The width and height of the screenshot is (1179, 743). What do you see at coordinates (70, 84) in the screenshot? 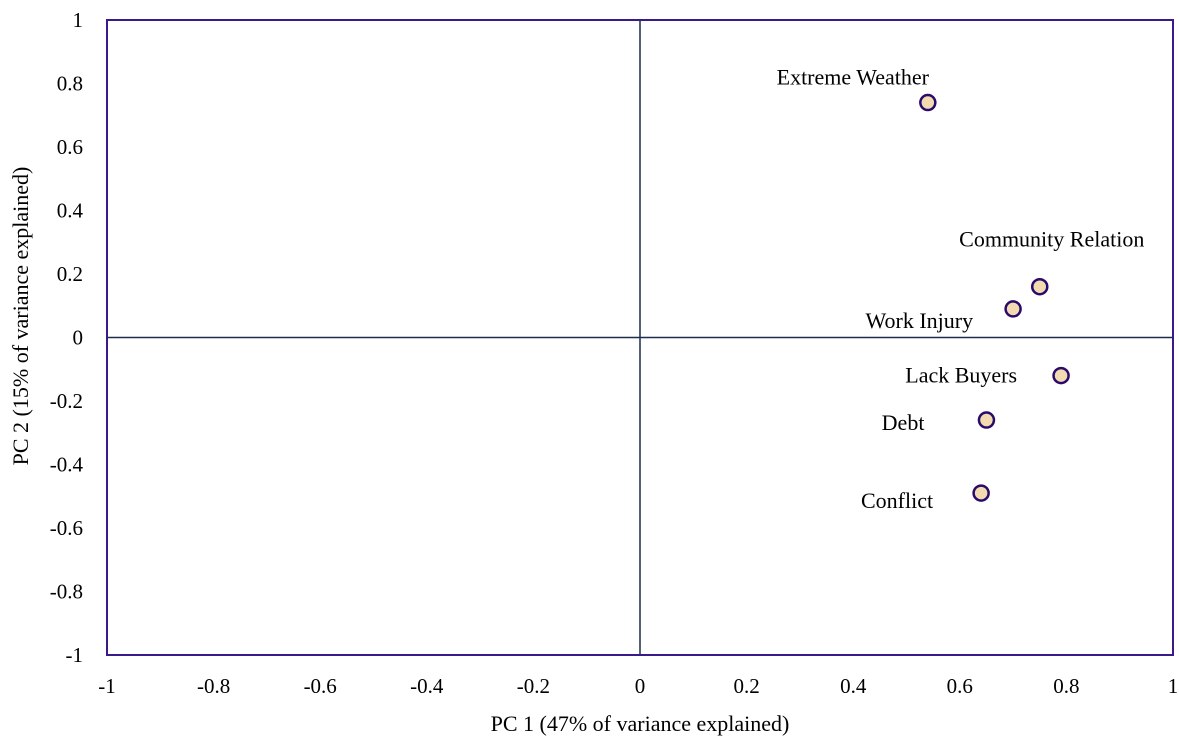
I see `y-tick-label: 0.8` at bounding box center [70, 84].